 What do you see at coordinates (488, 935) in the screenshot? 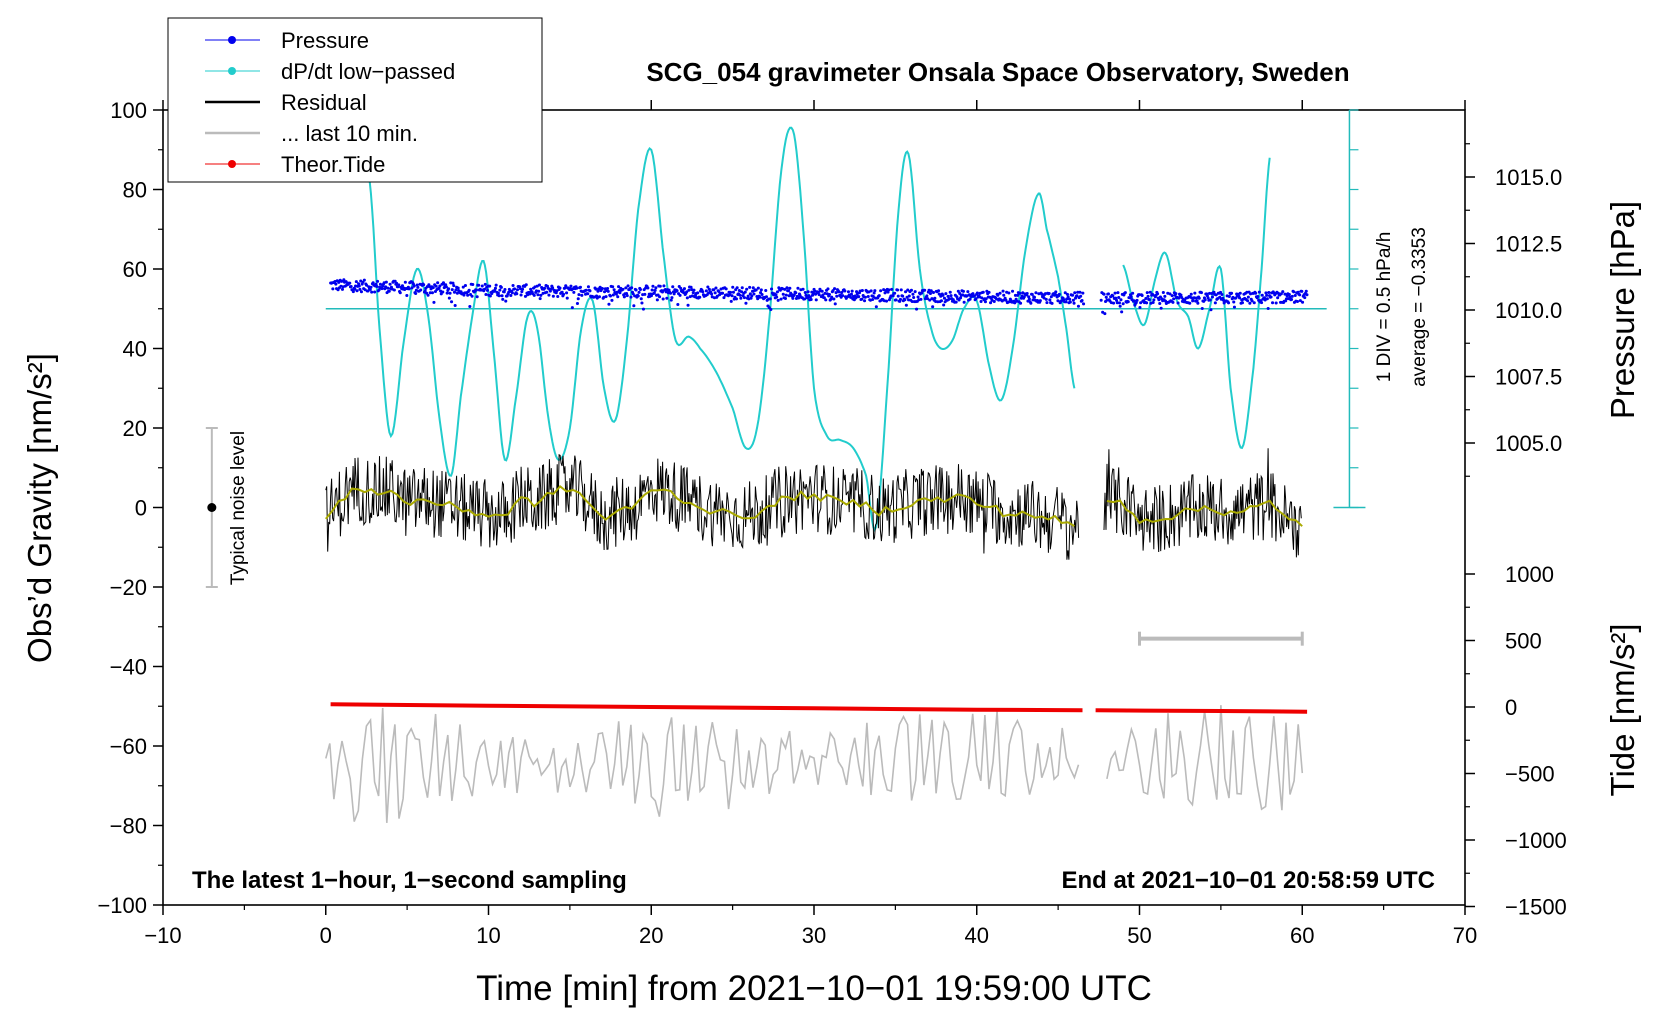
I see `x-tick-label: 10` at bounding box center [488, 935].